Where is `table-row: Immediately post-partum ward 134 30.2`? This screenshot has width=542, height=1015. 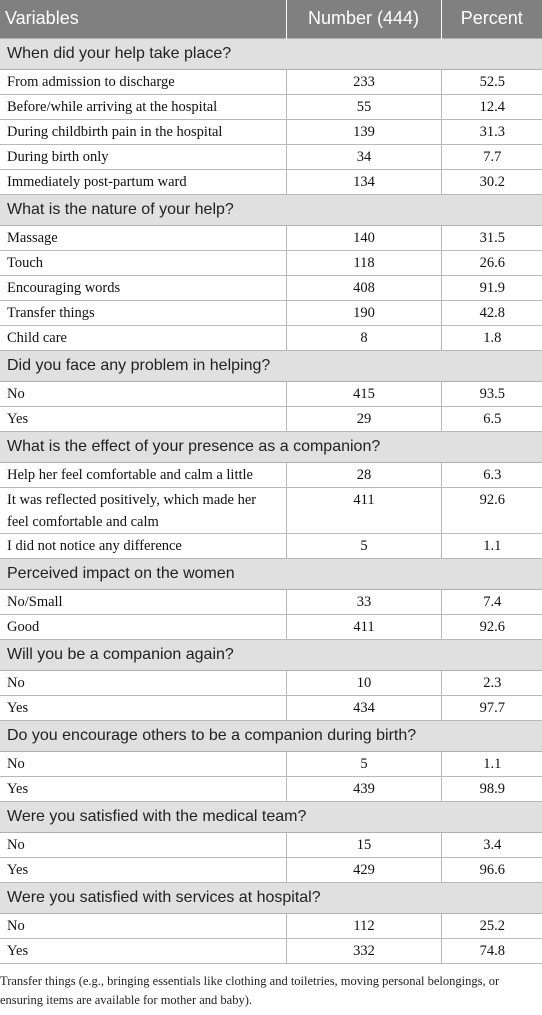 table-row: Immediately post-partum ward 134 30.2 is located at coordinates (271, 182).